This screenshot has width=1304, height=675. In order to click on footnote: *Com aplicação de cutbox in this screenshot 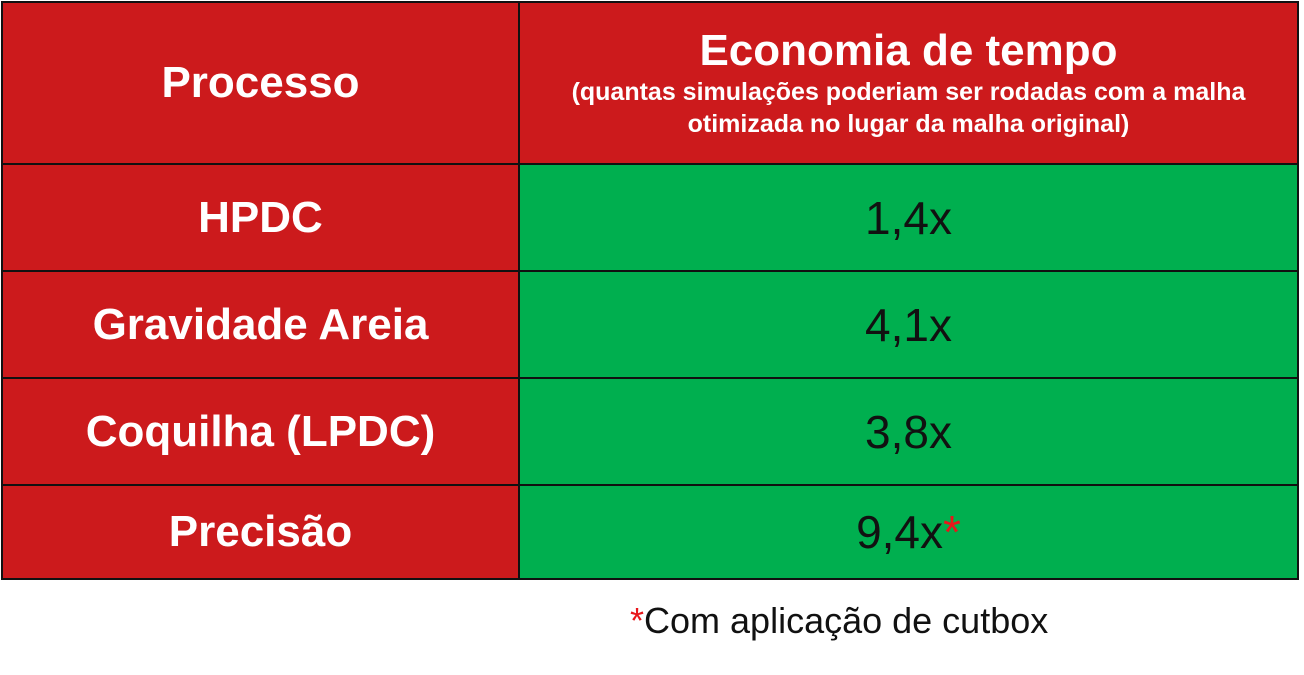, I will do `click(839, 621)`.